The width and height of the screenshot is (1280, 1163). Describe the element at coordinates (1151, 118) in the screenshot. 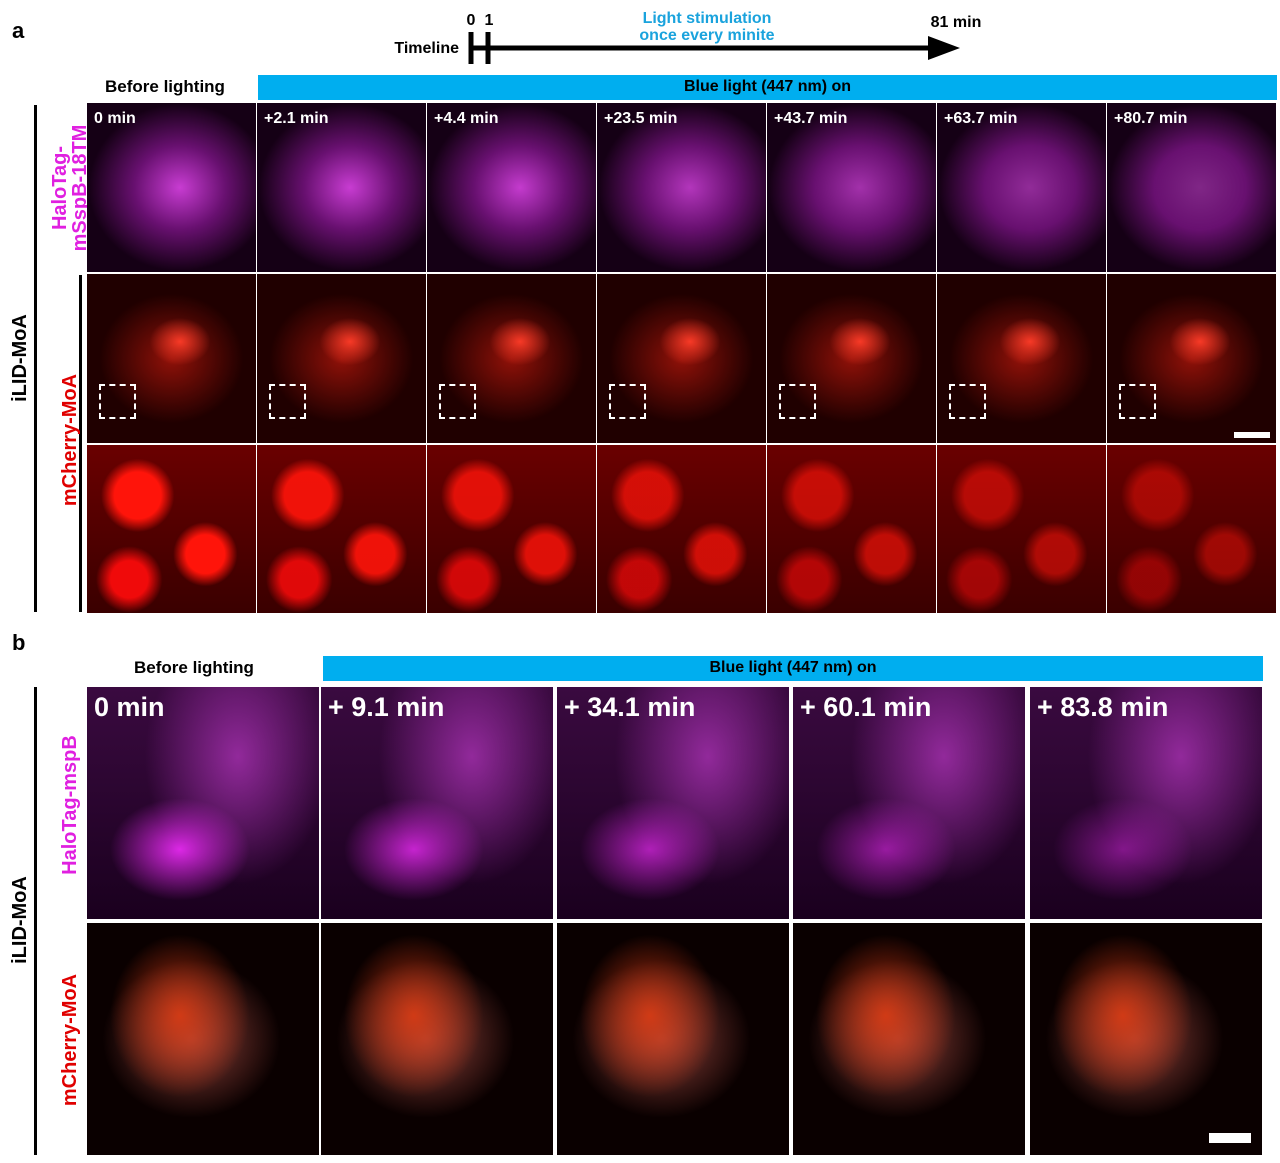

I see `time-label: +80.7 min` at that location.